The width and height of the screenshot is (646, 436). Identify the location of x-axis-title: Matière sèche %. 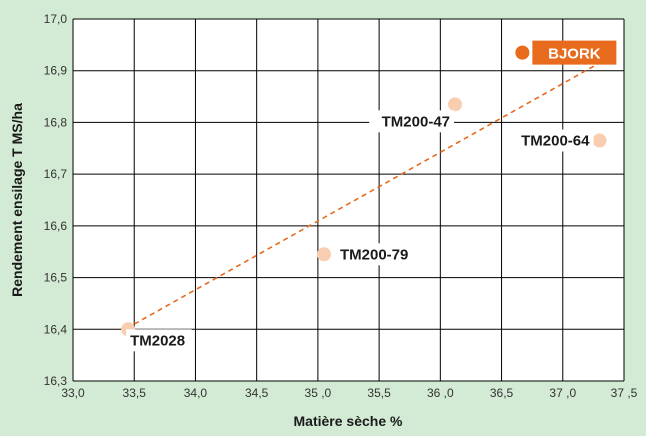
(348, 421).